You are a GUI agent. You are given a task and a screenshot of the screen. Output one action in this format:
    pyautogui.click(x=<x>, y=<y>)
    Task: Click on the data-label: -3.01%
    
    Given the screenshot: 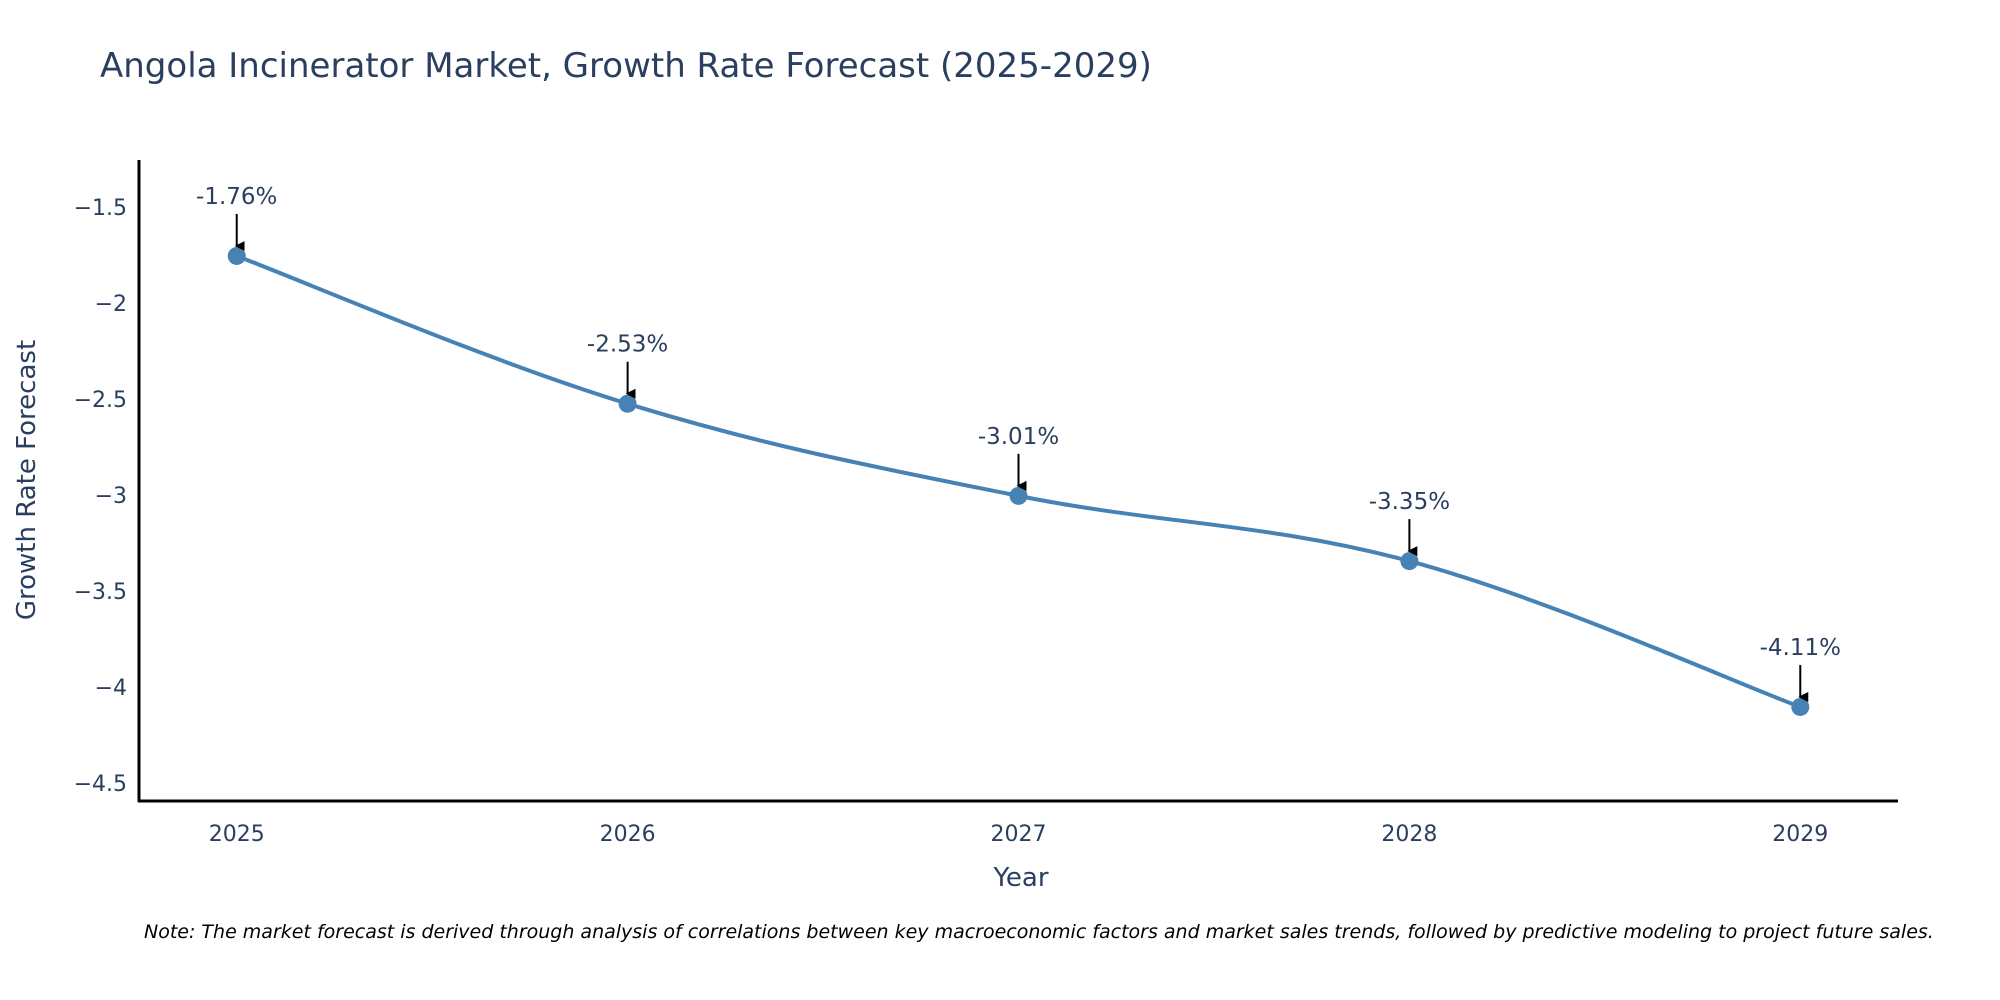 What is the action you would take?
    pyautogui.click(x=1018, y=437)
    